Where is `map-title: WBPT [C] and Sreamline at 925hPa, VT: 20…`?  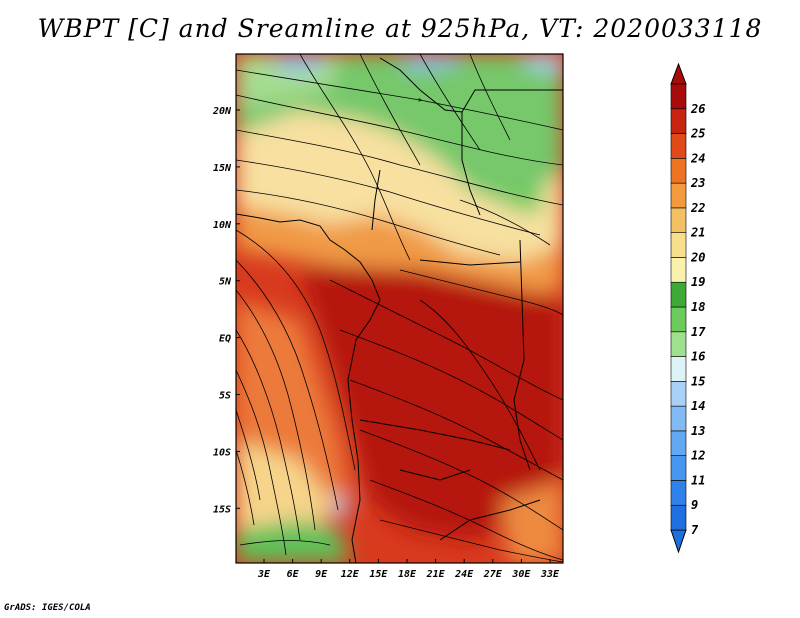 map-title: WBPT [C] and Sreamline at 925hPa, VT: 20… is located at coordinates (400, 28).